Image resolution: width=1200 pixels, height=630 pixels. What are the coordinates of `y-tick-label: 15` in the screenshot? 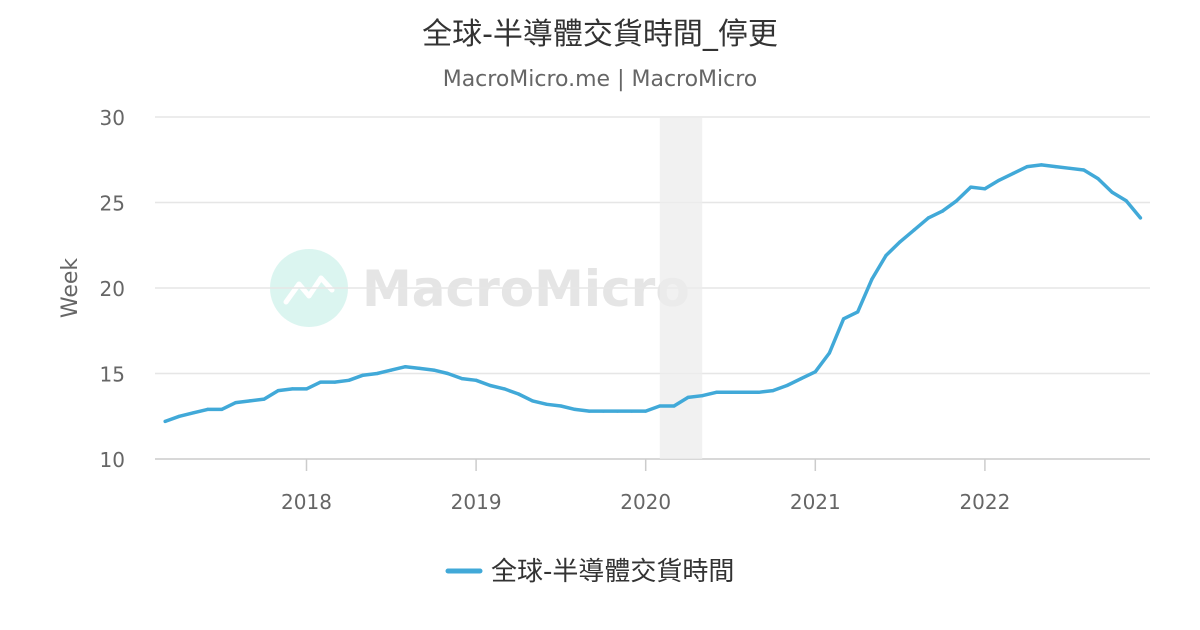 It's located at (112, 375).